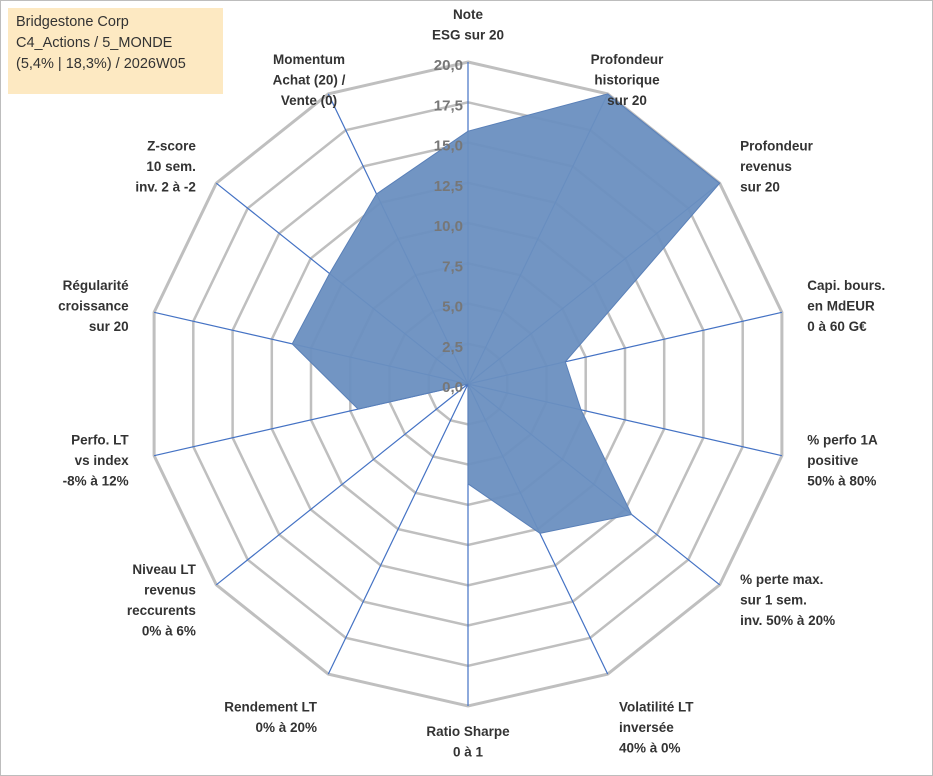  Describe the element at coordinates (448, 105) in the screenshot. I see `tick-label-7: 17,5` at that location.